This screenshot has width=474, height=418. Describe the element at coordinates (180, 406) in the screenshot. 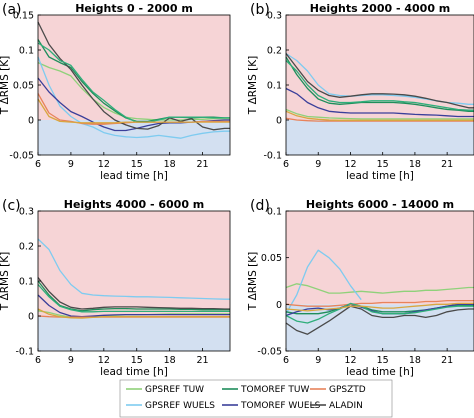

I see `legend-label: GPSREF WUELS` at that location.